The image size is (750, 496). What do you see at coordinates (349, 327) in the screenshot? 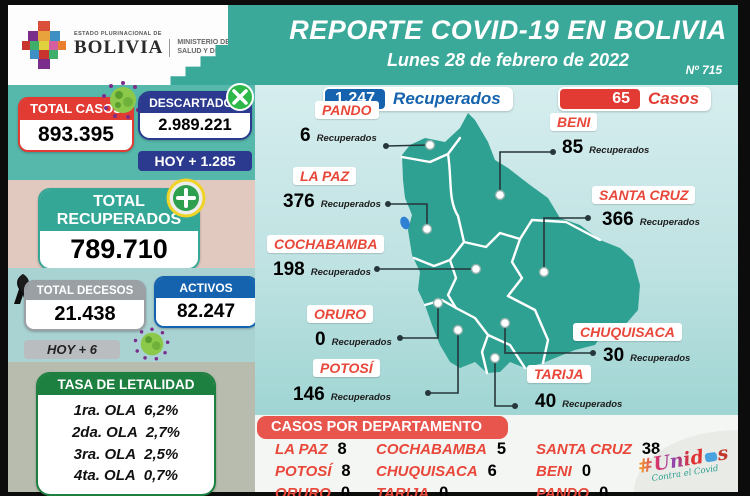
I see `dept-label-oruro: ORURO 0 Recuperados` at bounding box center [349, 327].